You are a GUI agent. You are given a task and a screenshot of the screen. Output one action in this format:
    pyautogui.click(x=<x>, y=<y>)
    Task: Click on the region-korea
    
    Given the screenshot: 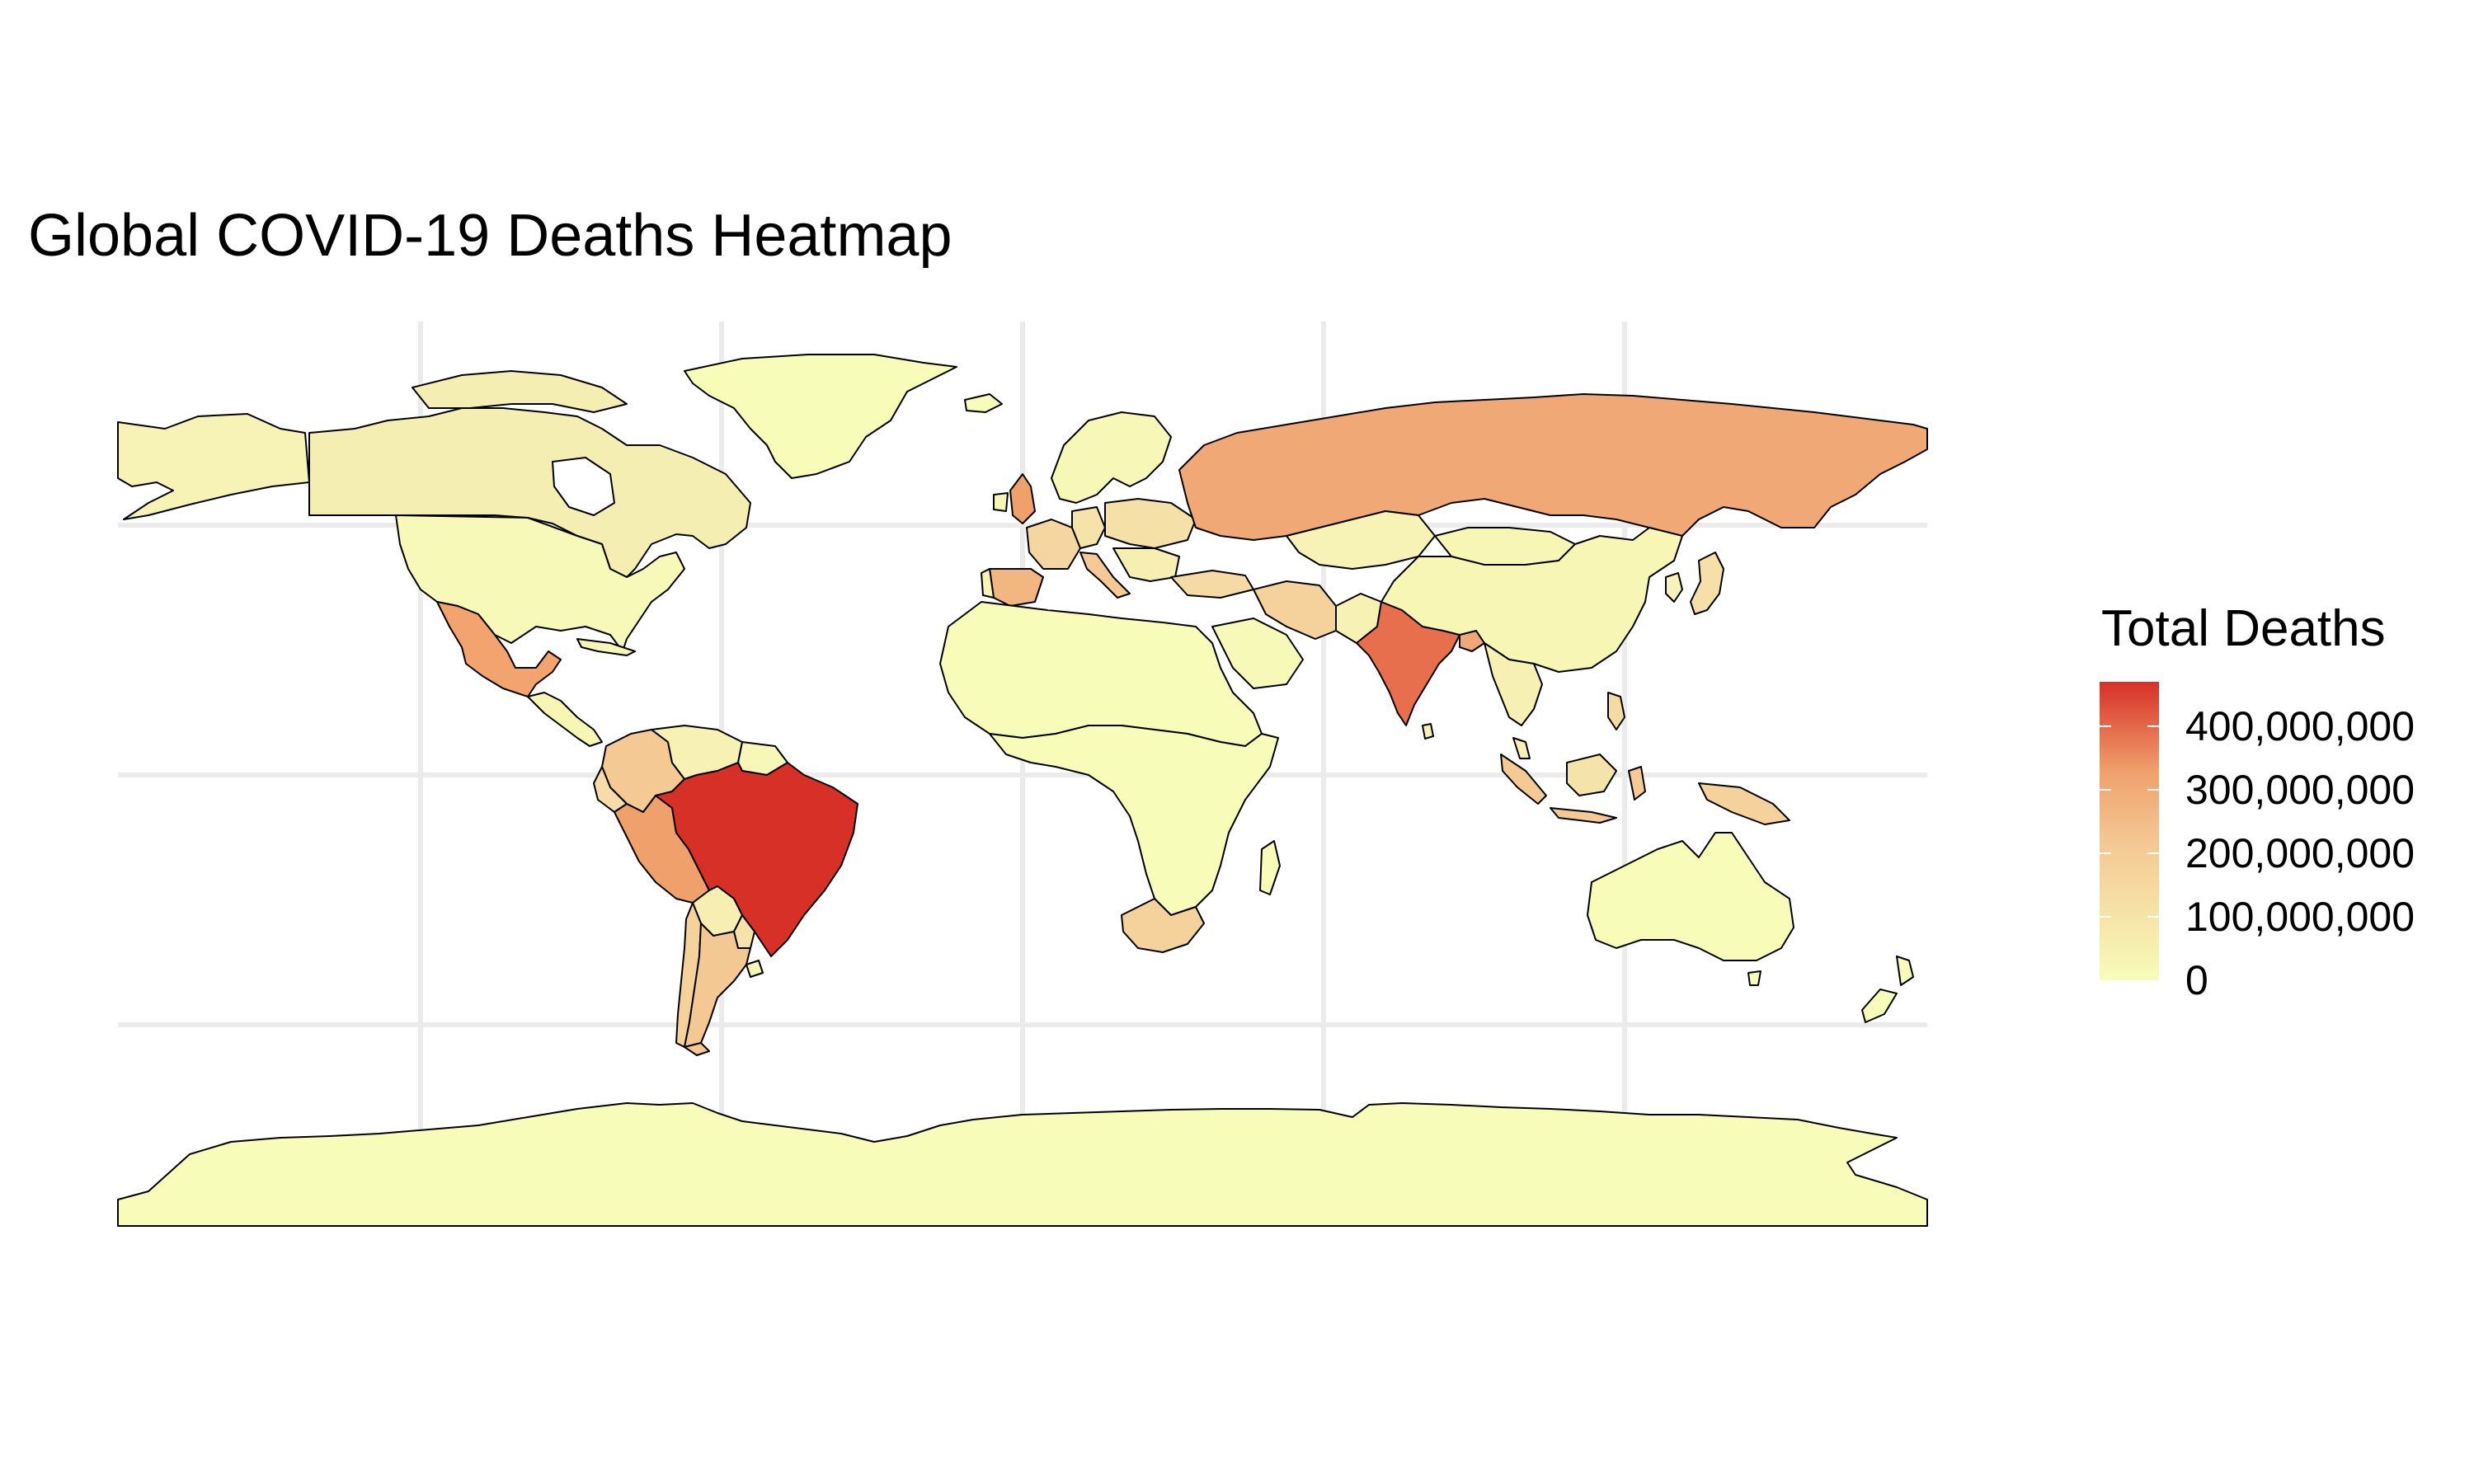 What is the action you would take?
    pyautogui.click(x=1674, y=587)
    